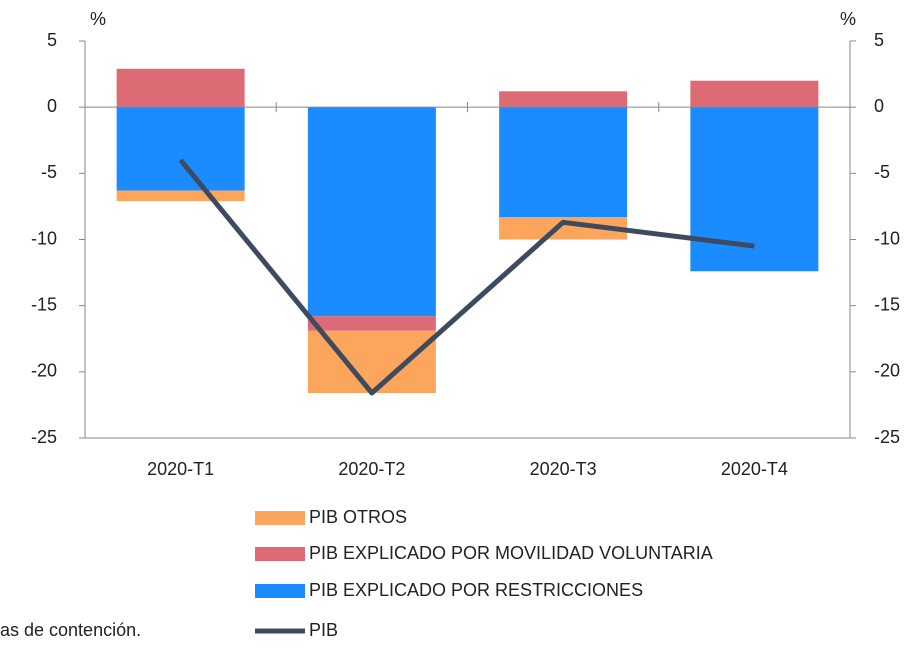  What do you see at coordinates (49, 172) in the screenshot?
I see `y-tick-label: -5` at bounding box center [49, 172].